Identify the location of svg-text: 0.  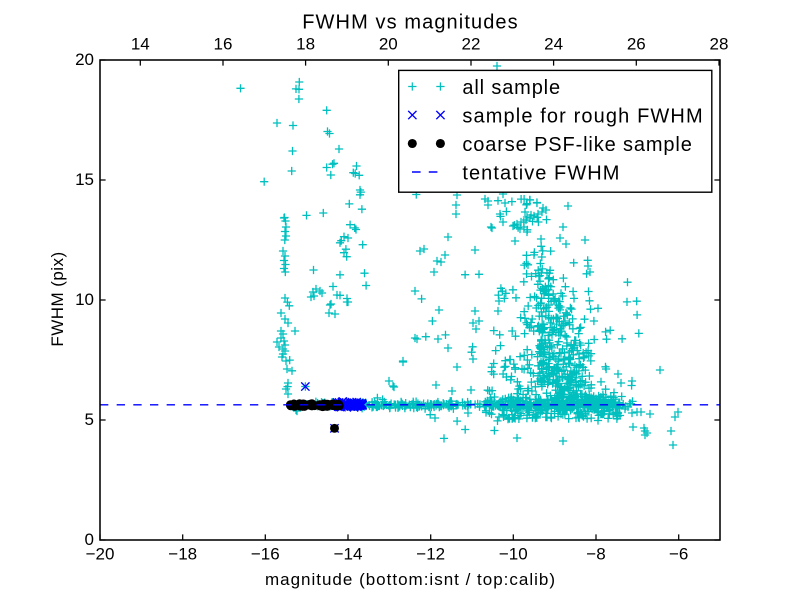
(89, 539).